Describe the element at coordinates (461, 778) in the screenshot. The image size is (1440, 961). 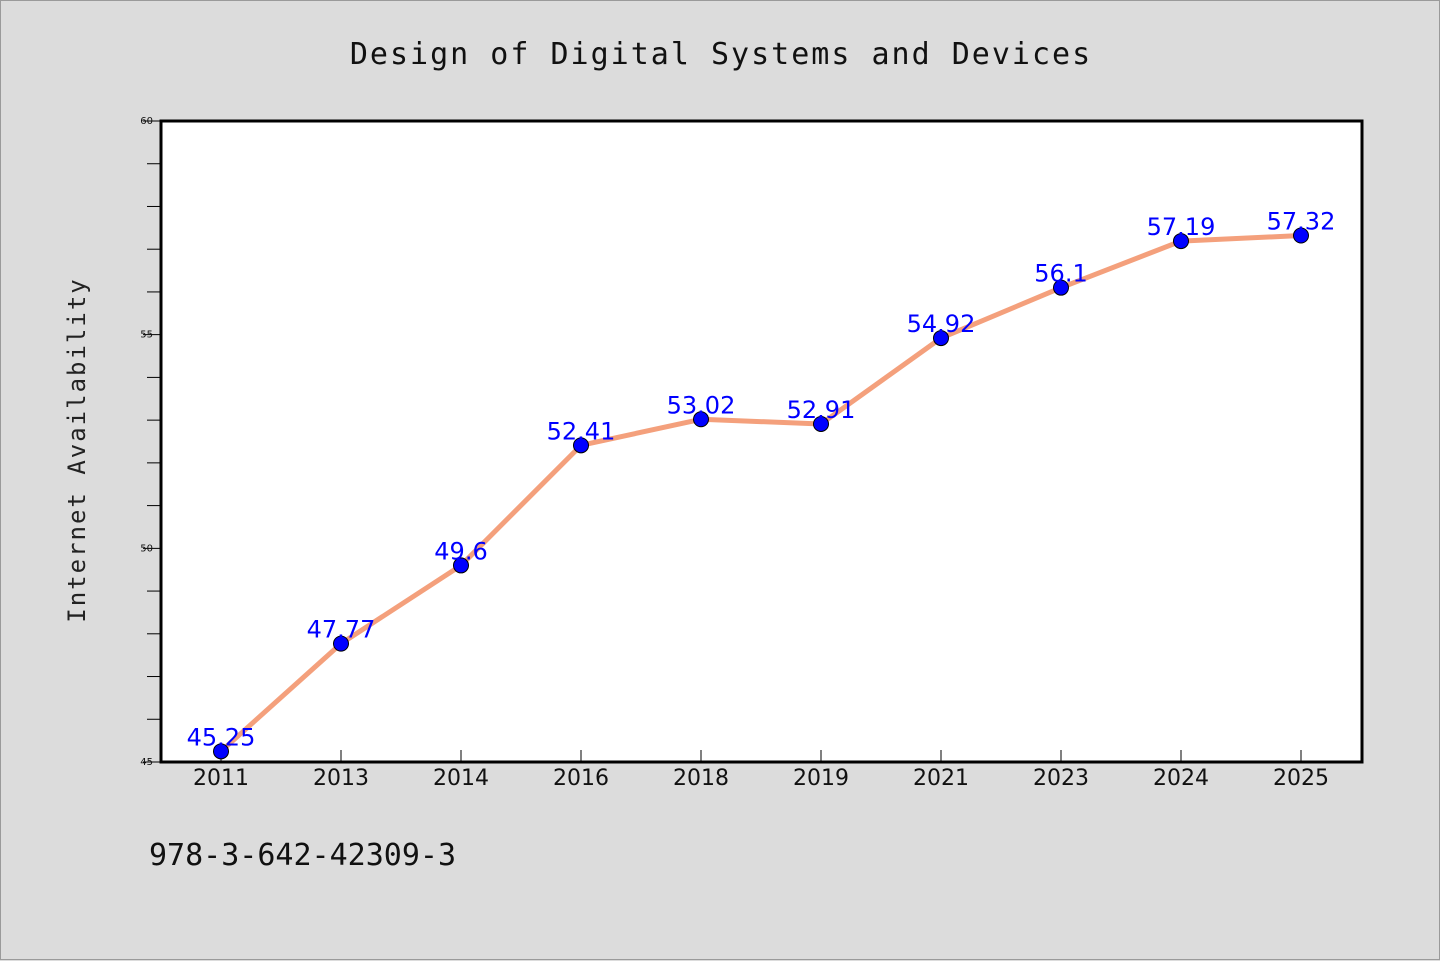
I see `x-tick-label: 2014` at that location.